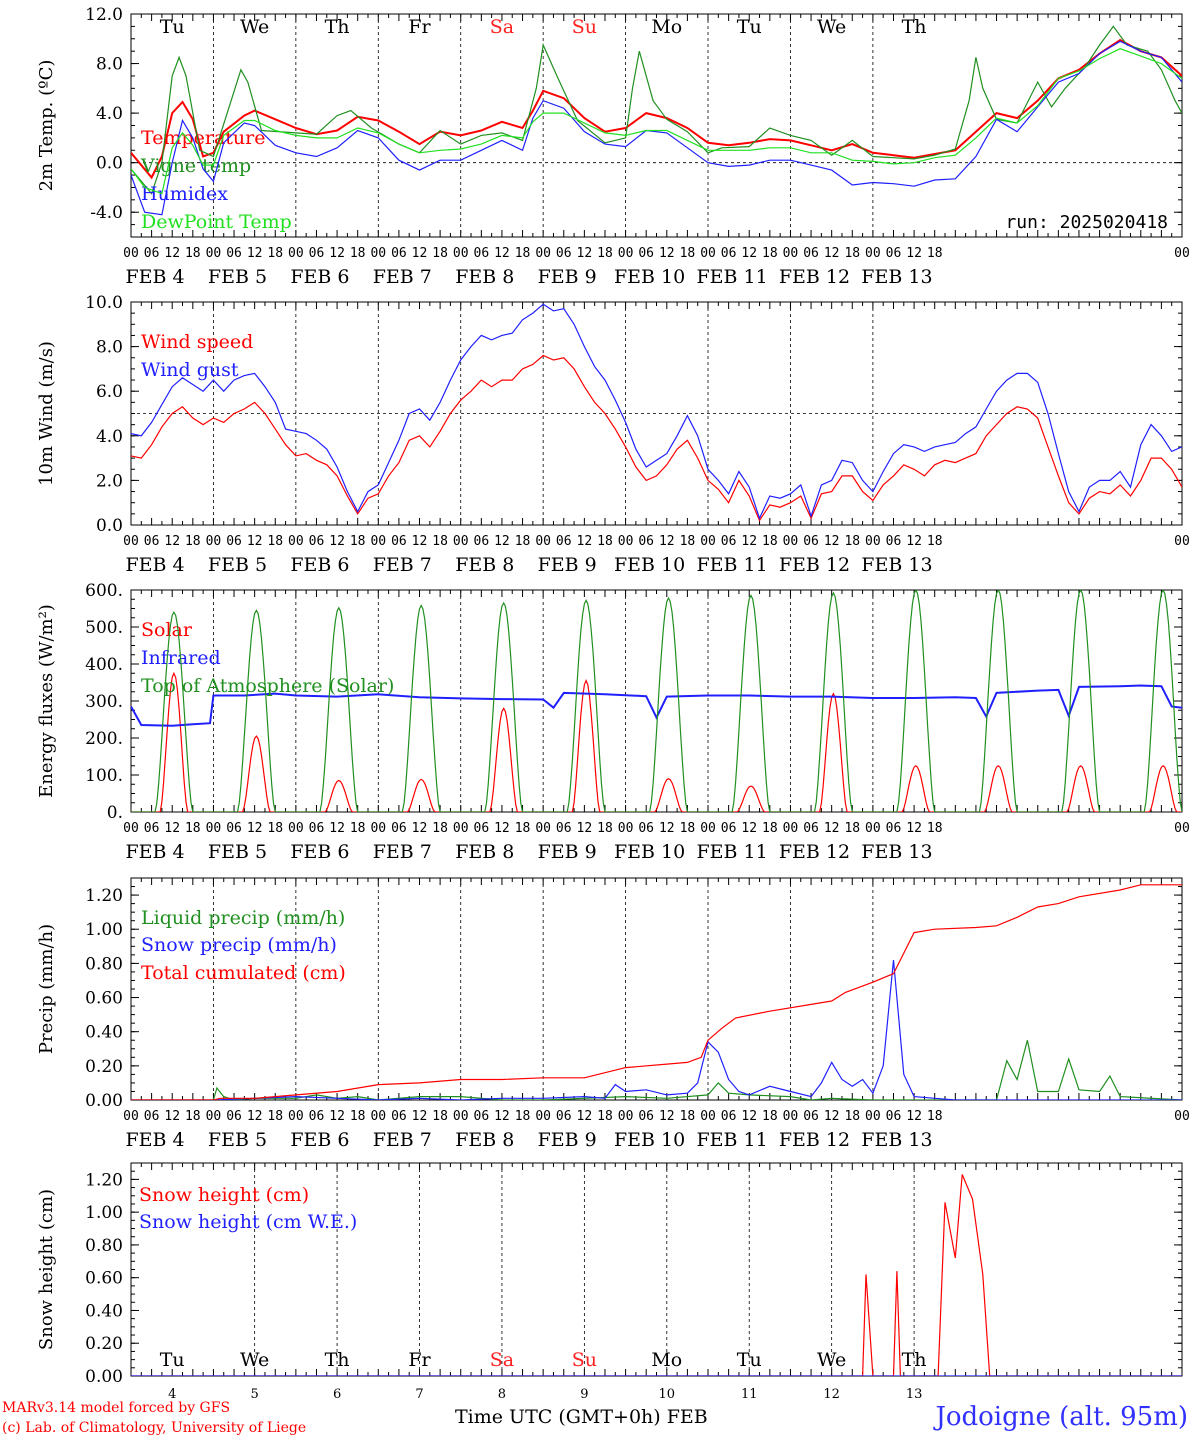 The image size is (1194, 1440). I want to click on date-label: FEB 5, so click(237, 852).